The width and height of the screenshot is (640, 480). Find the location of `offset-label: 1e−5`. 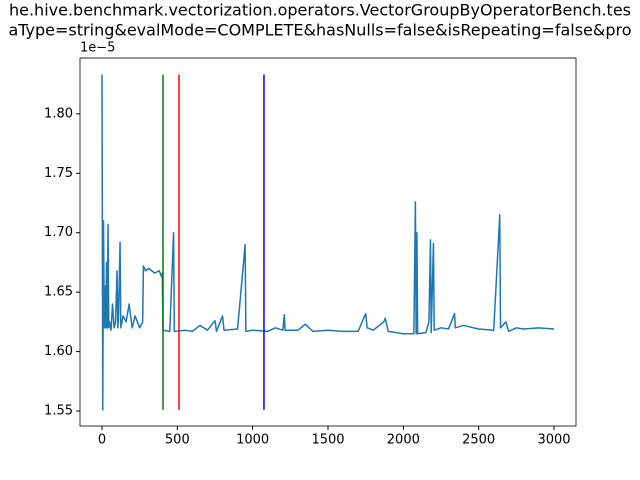

offset-label: 1e−5 is located at coordinates (97, 48).